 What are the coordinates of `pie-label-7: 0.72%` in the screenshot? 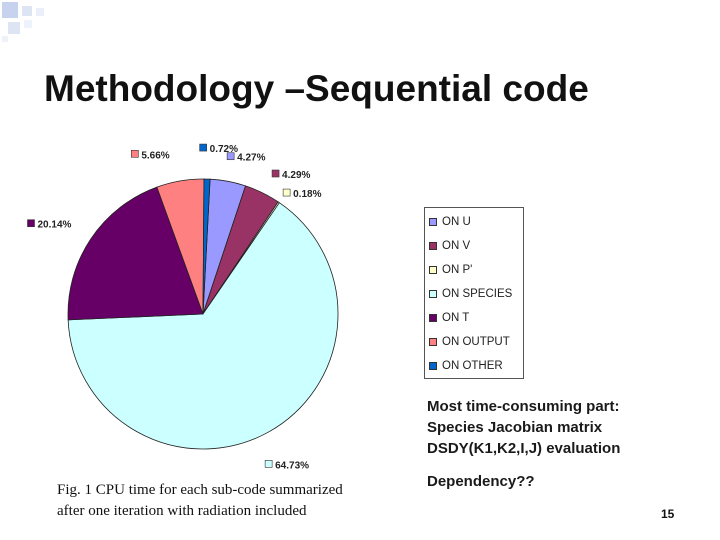 It's located at (218, 149).